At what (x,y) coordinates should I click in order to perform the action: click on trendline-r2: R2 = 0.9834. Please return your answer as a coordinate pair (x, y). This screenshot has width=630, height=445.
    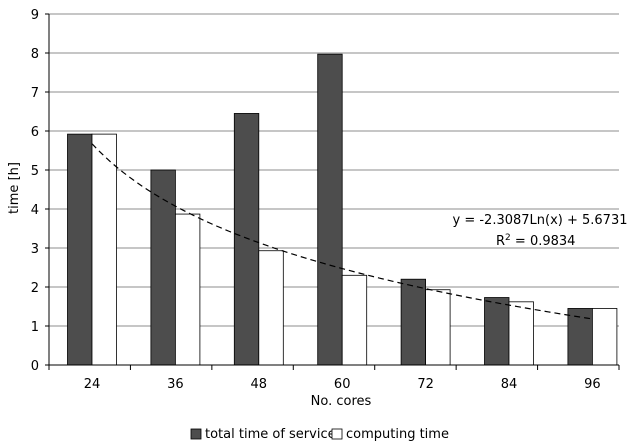
    Looking at the image, I should click on (535, 241).